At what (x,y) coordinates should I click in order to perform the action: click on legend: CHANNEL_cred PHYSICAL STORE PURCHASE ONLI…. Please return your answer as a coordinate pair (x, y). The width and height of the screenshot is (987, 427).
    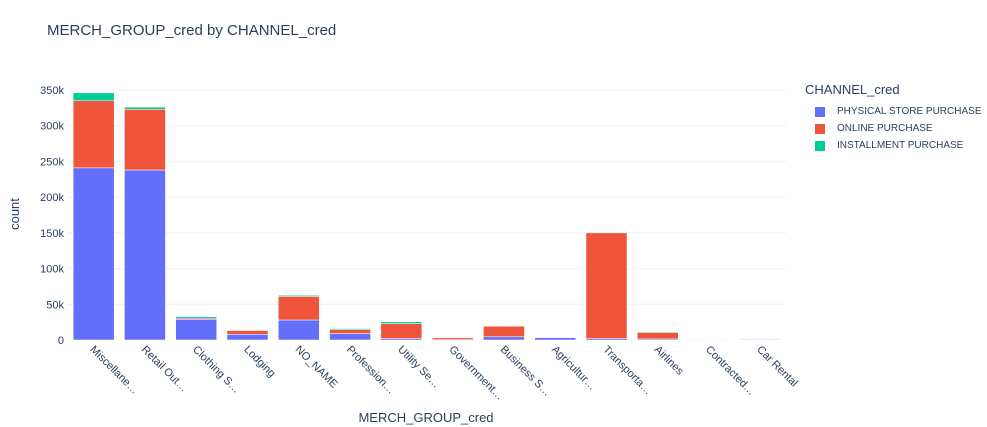
    Looking at the image, I should click on (893, 118).